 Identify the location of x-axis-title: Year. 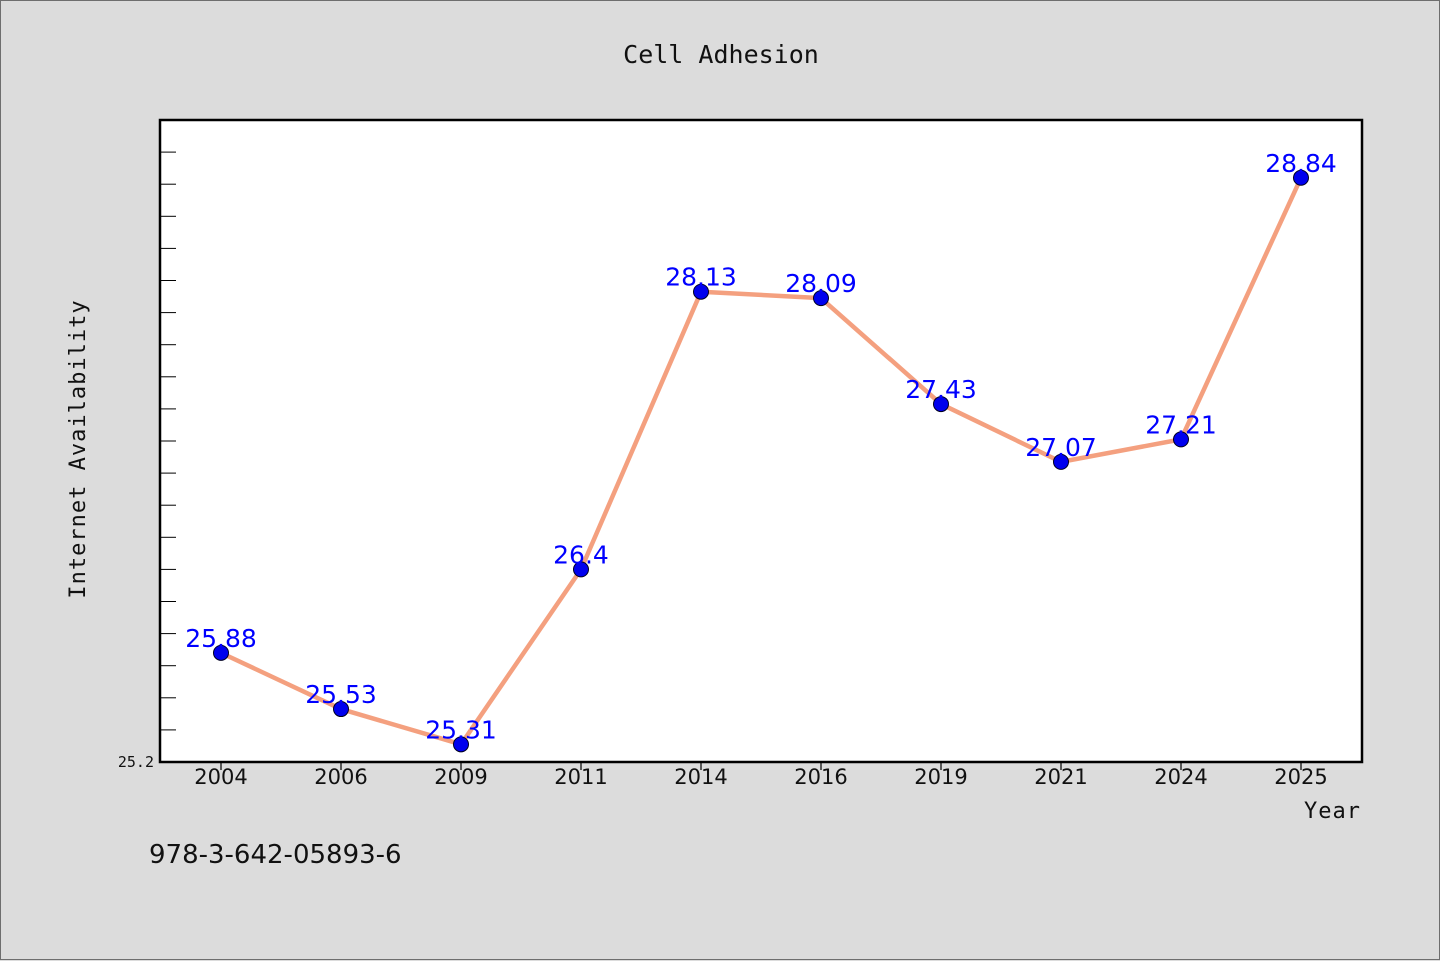
(1332, 811).